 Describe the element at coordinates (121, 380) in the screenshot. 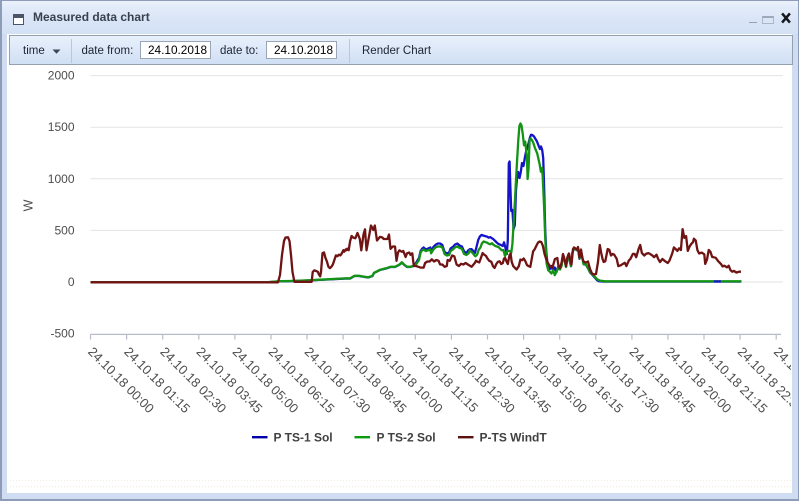

I see `svg-text: 24.10.18 00:00` at that location.